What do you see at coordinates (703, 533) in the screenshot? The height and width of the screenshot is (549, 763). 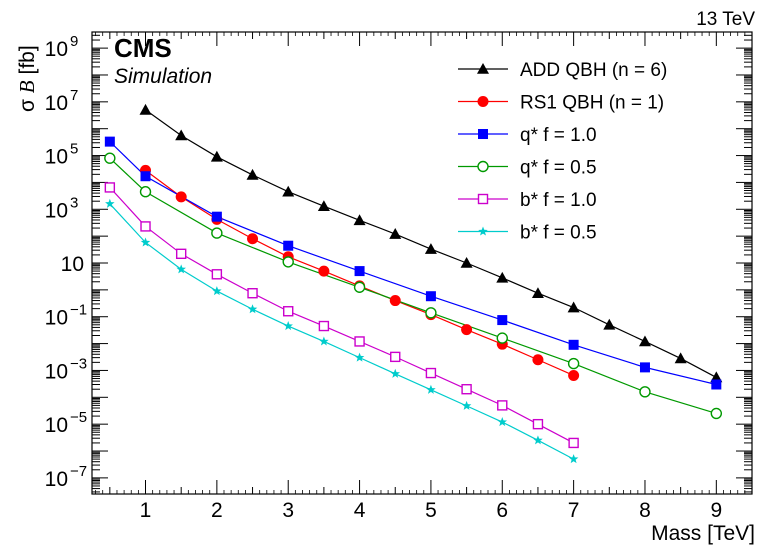 I see `x-axis-title: Mass [TeV]` at bounding box center [703, 533].